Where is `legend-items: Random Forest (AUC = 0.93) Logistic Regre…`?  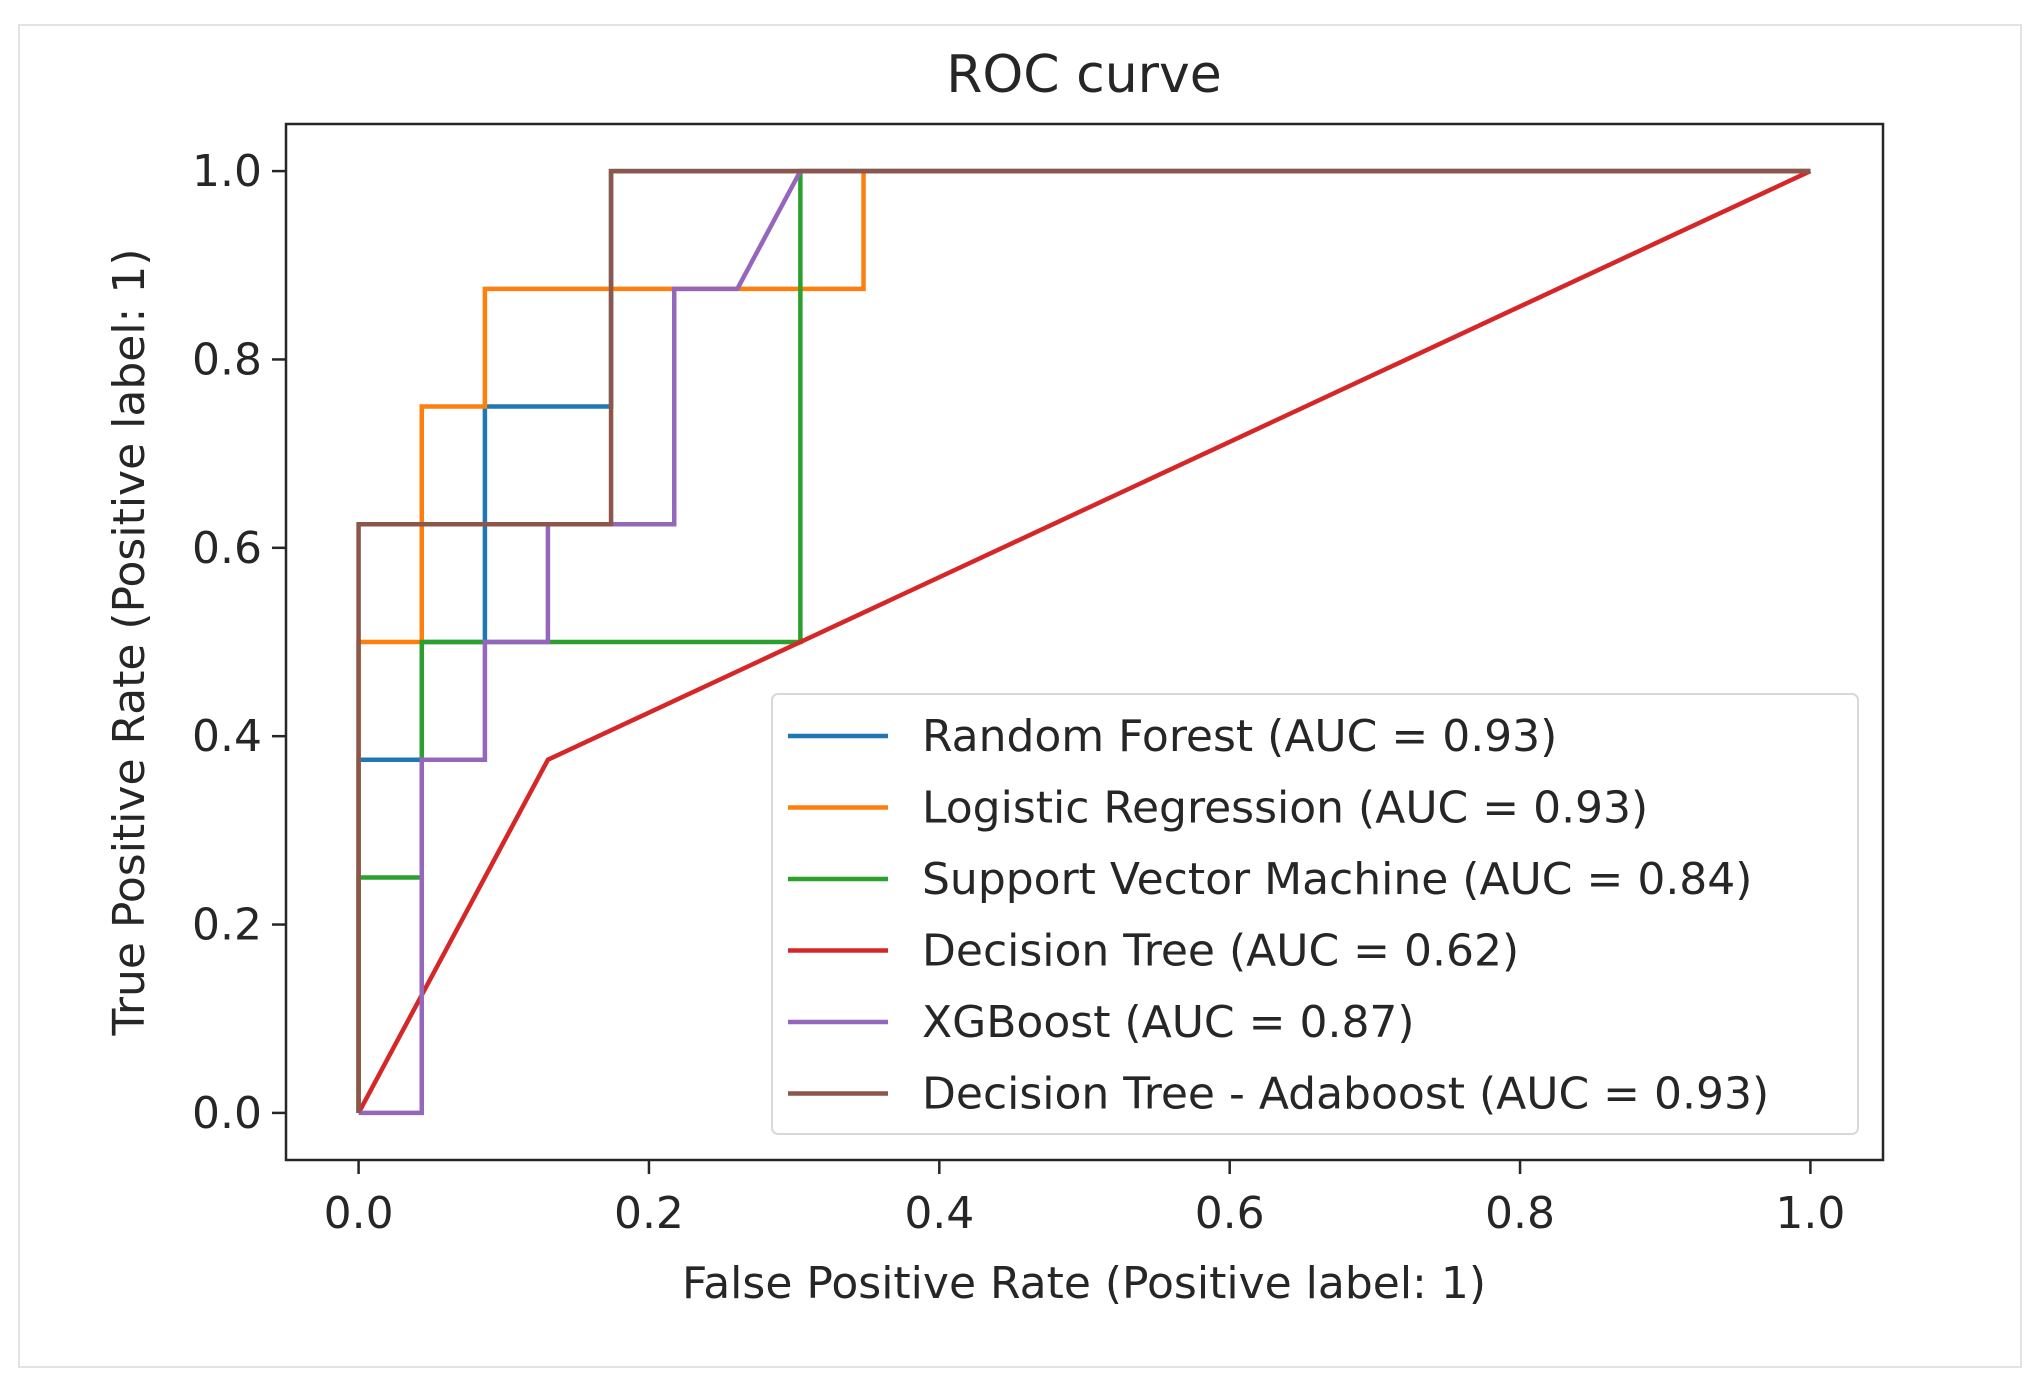
legend-items: Random Forest (AUC = 0.93) Logistic Regre… is located at coordinates (1278, 915).